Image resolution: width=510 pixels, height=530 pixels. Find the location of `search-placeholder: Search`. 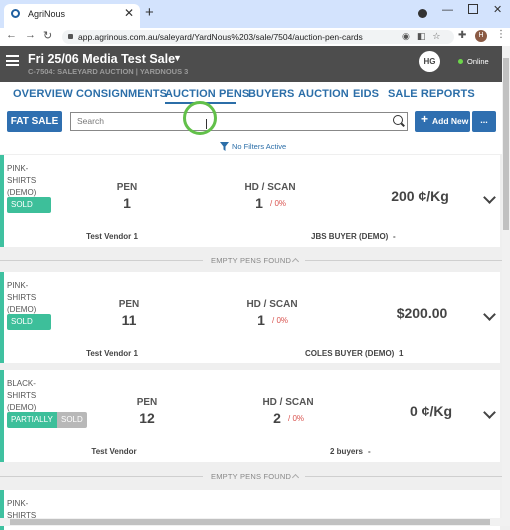

search-placeholder: Search is located at coordinates (90, 121).